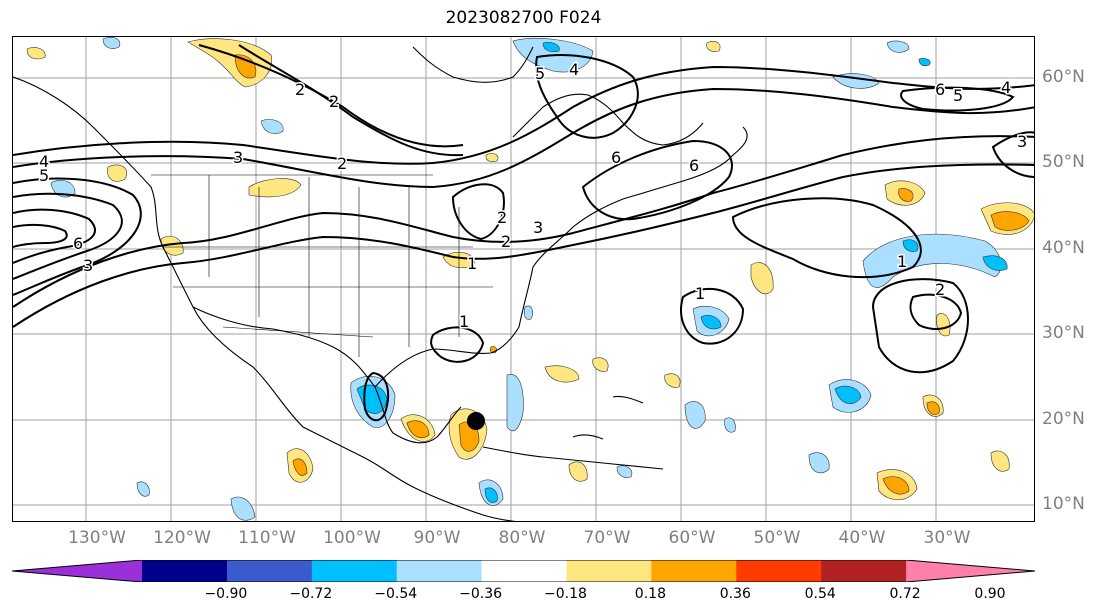  Describe the element at coordinates (862, 538) in the screenshot. I see `lon-label: 40°W` at that location.